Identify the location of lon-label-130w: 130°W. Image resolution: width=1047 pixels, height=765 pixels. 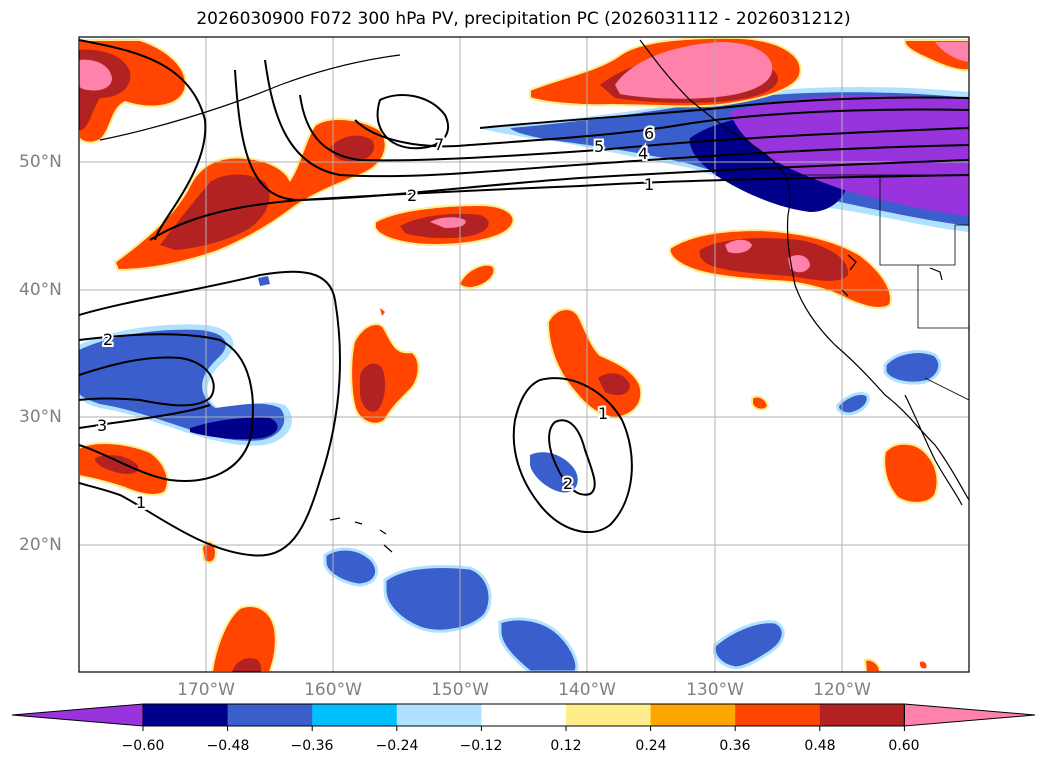
(715, 690).